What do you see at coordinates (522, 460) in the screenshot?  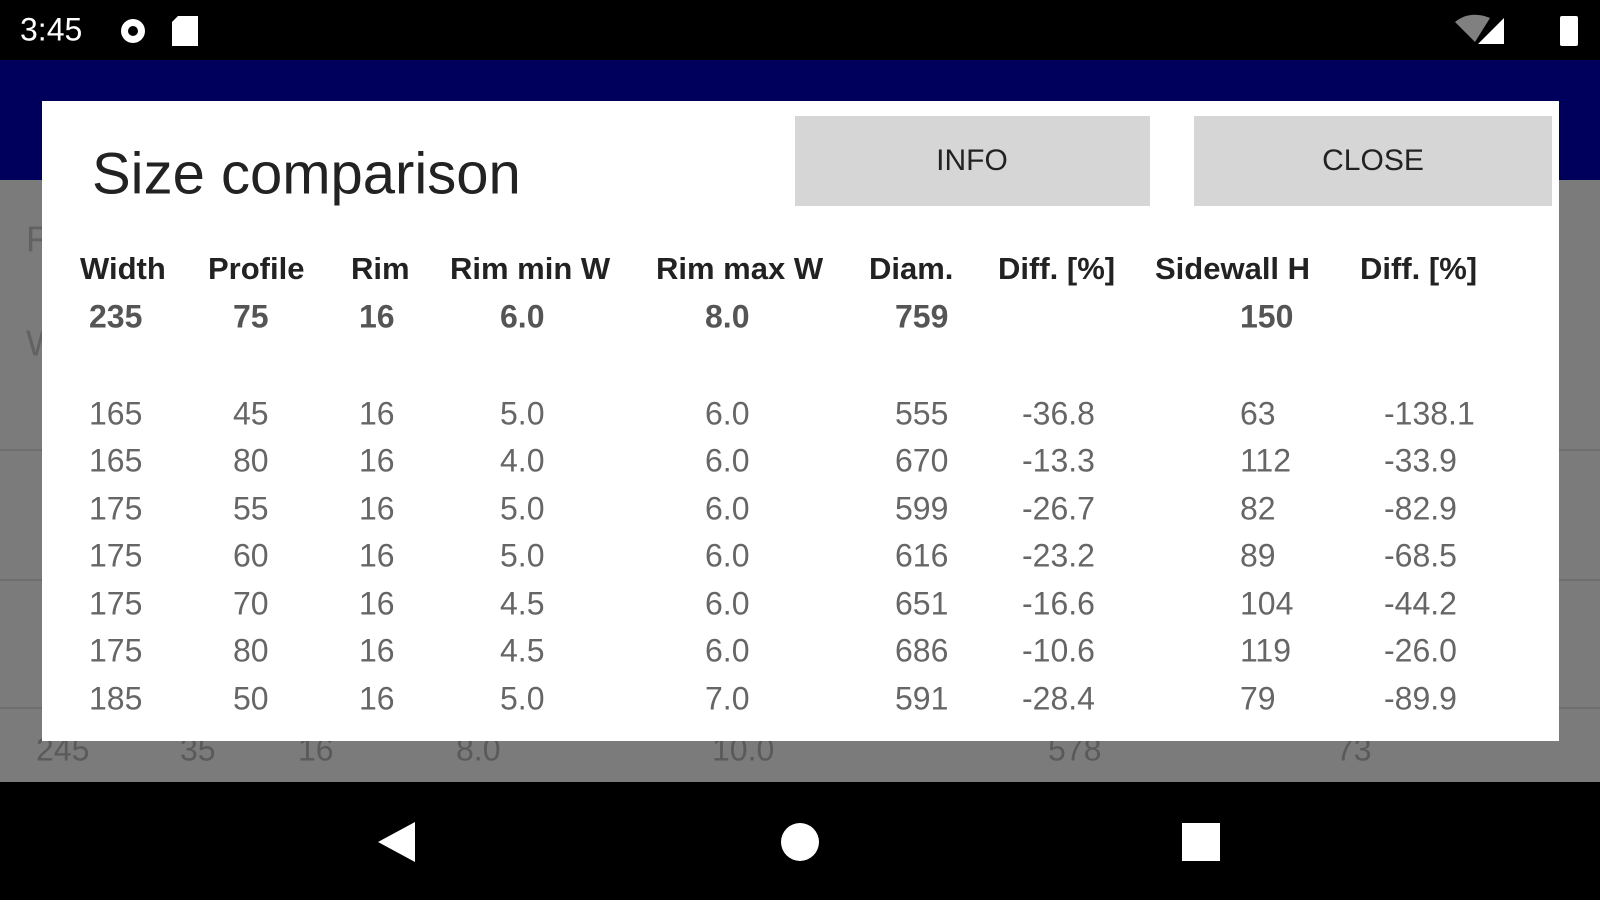 I see `table-cell: 4.0` at bounding box center [522, 460].